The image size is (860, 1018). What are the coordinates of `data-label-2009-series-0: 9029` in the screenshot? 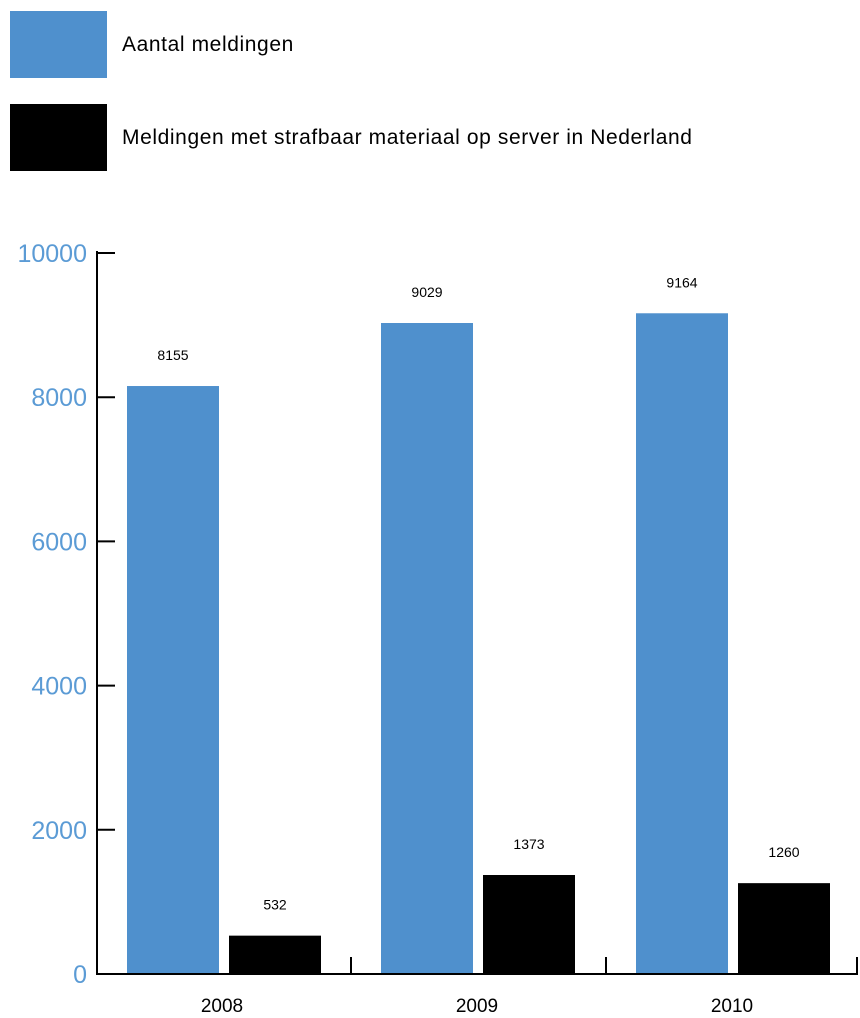 It's located at (426, 292).